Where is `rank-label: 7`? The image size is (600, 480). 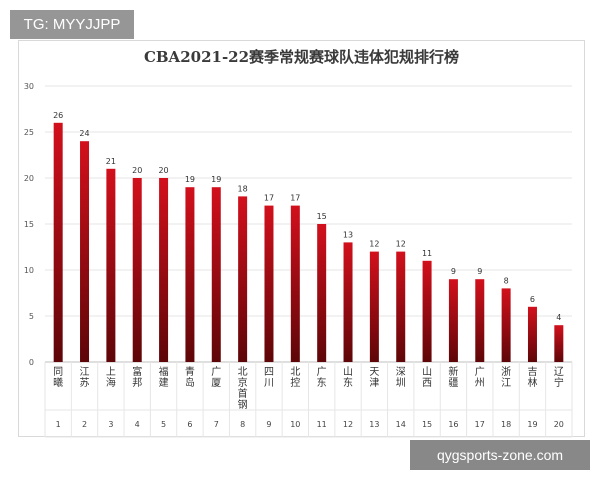 rank-label: 7 is located at coordinates (216, 424).